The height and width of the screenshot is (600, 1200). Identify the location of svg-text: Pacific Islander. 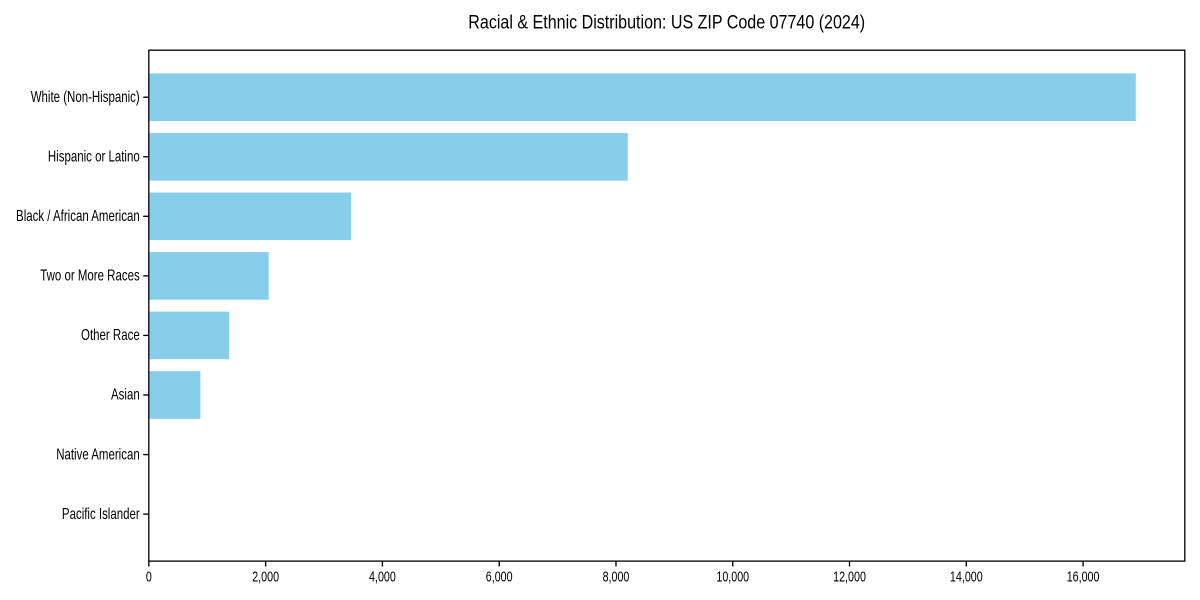
(101, 513).